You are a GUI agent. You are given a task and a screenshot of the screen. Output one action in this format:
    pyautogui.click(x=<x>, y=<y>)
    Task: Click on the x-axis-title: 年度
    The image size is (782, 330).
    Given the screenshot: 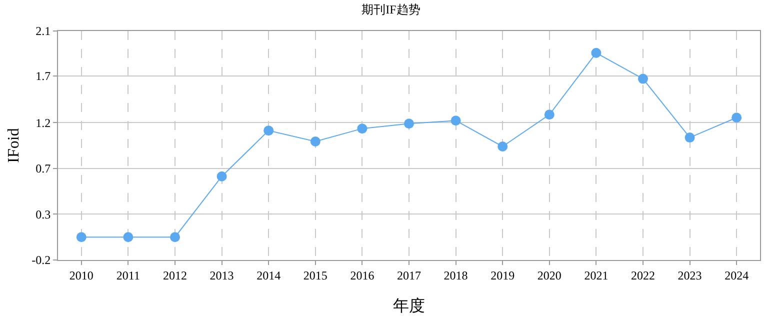 What is the action you would take?
    pyautogui.click(x=409, y=306)
    